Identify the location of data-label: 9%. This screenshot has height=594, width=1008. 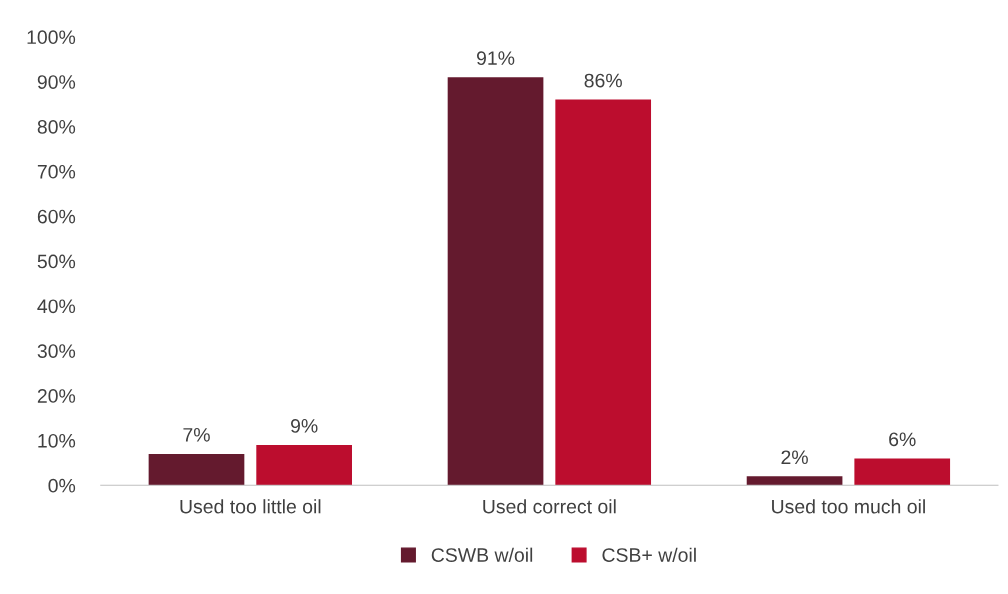
(304, 425).